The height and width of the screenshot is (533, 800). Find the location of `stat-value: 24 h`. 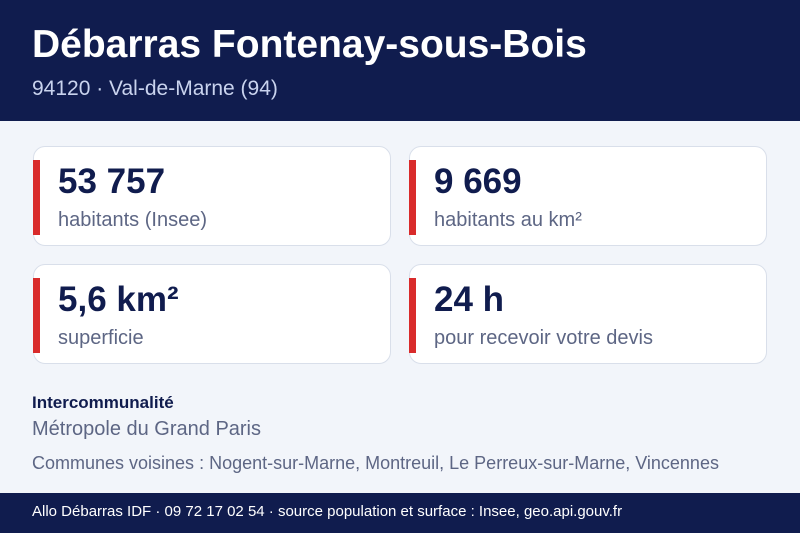

stat-value: 24 h is located at coordinates (469, 299).